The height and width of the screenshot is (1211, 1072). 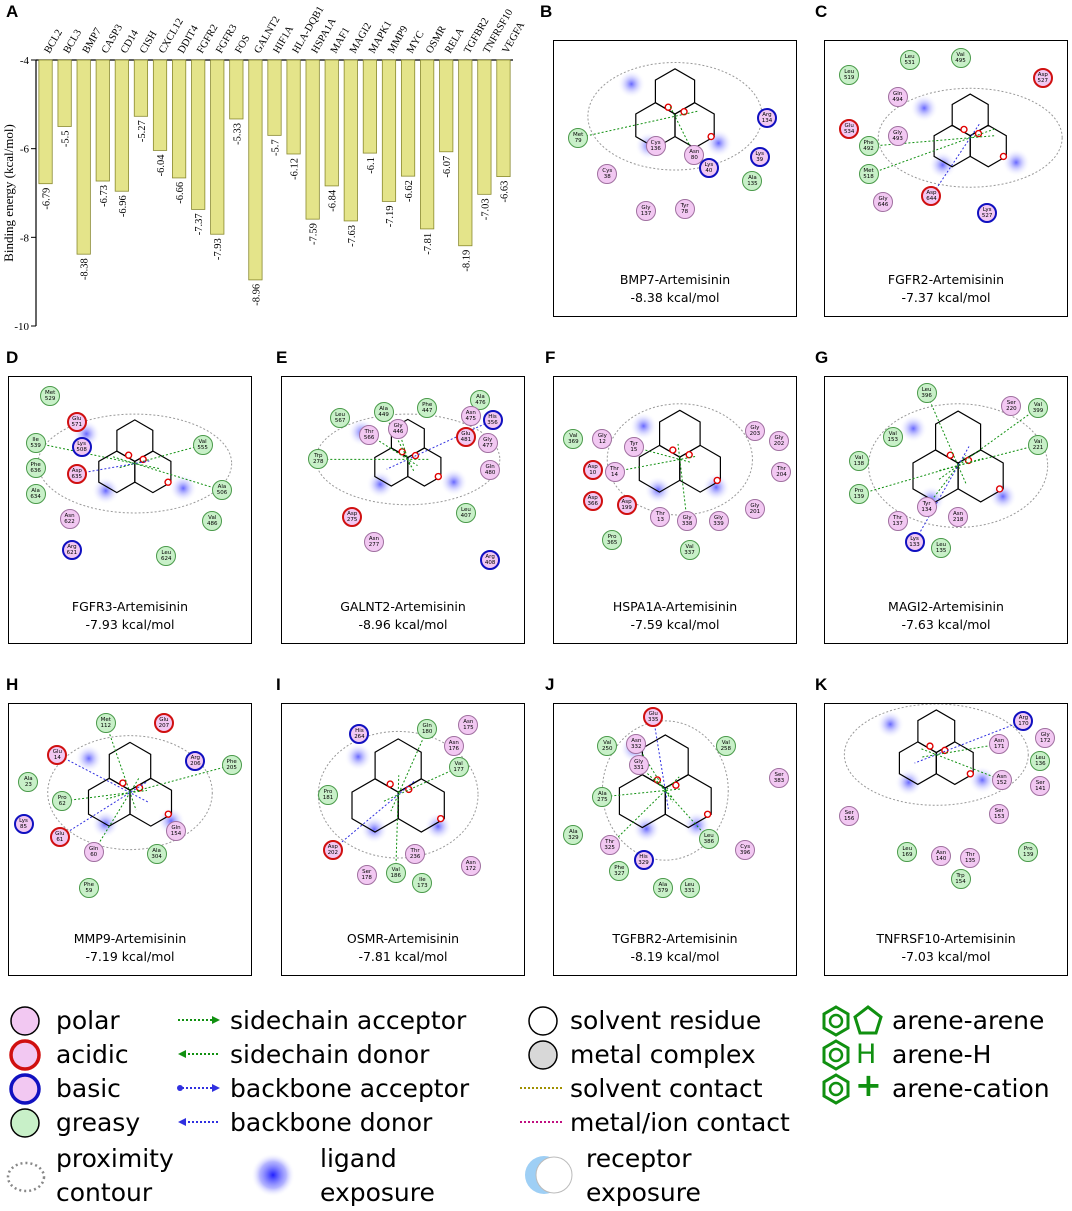 What do you see at coordinates (409, 191) in the screenshot?
I see `value-label-myc: -6.62` at bounding box center [409, 191].